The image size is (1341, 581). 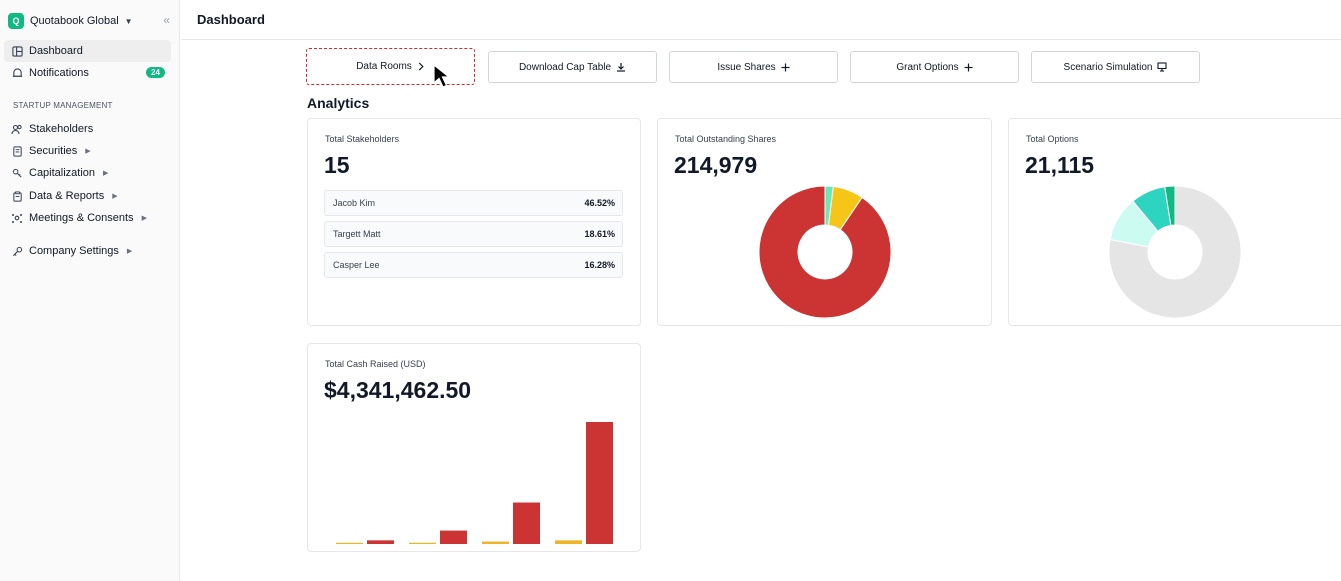 I want to click on card-label: Total Options, so click(x=1052, y=139).